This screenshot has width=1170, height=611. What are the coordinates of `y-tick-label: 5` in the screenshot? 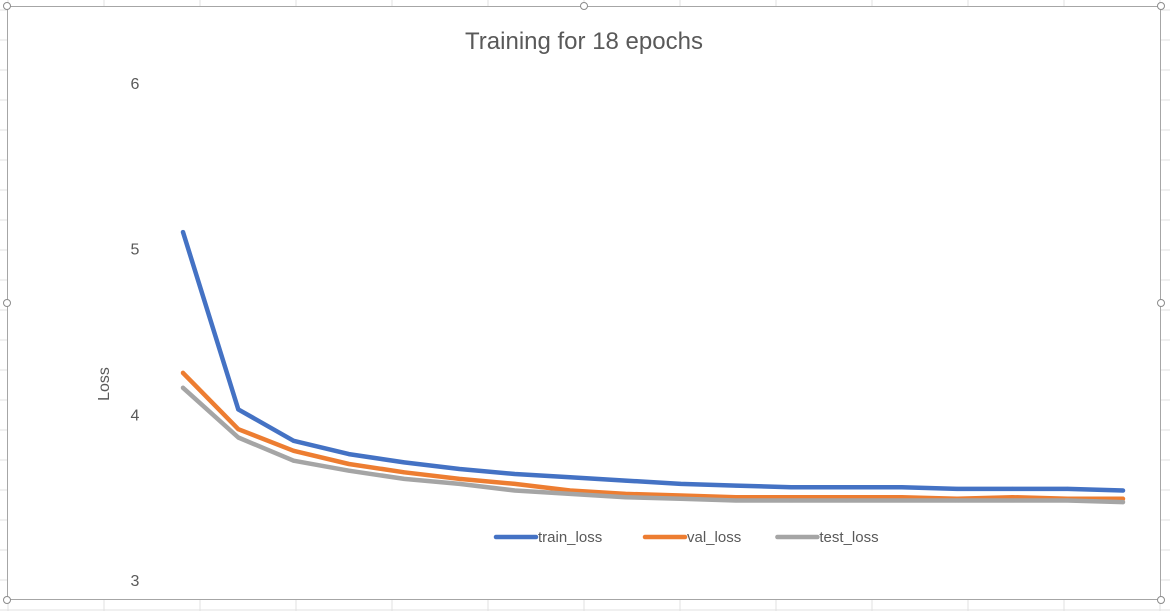 It's located at (135, 250).